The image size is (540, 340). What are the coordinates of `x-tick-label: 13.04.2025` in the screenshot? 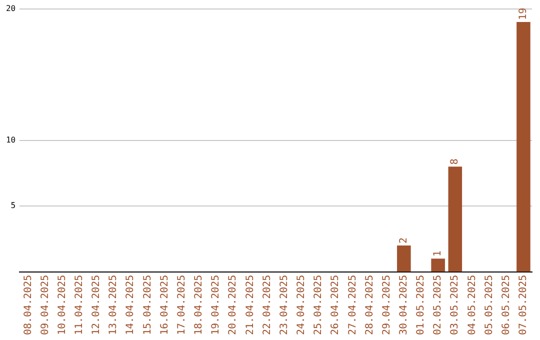 It's located at (114, 305).